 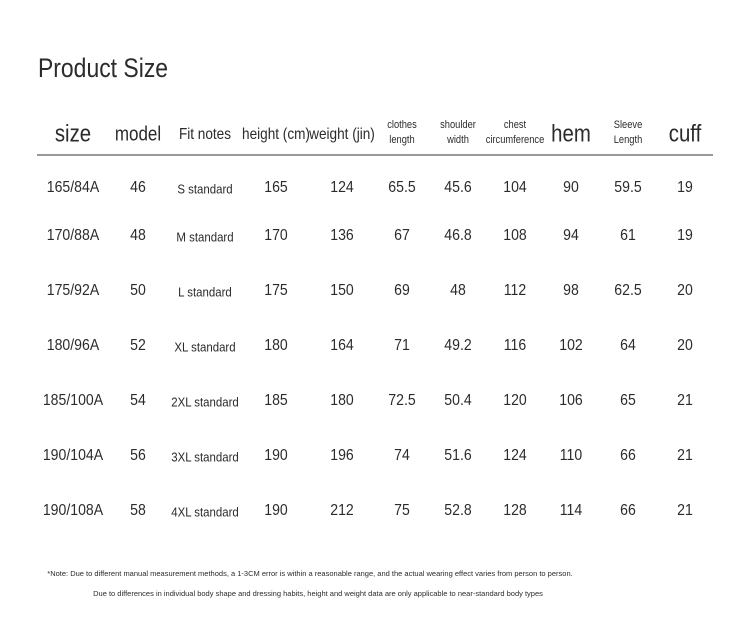 I want to click on header-cell: circumference, so click(x=515, y=140).